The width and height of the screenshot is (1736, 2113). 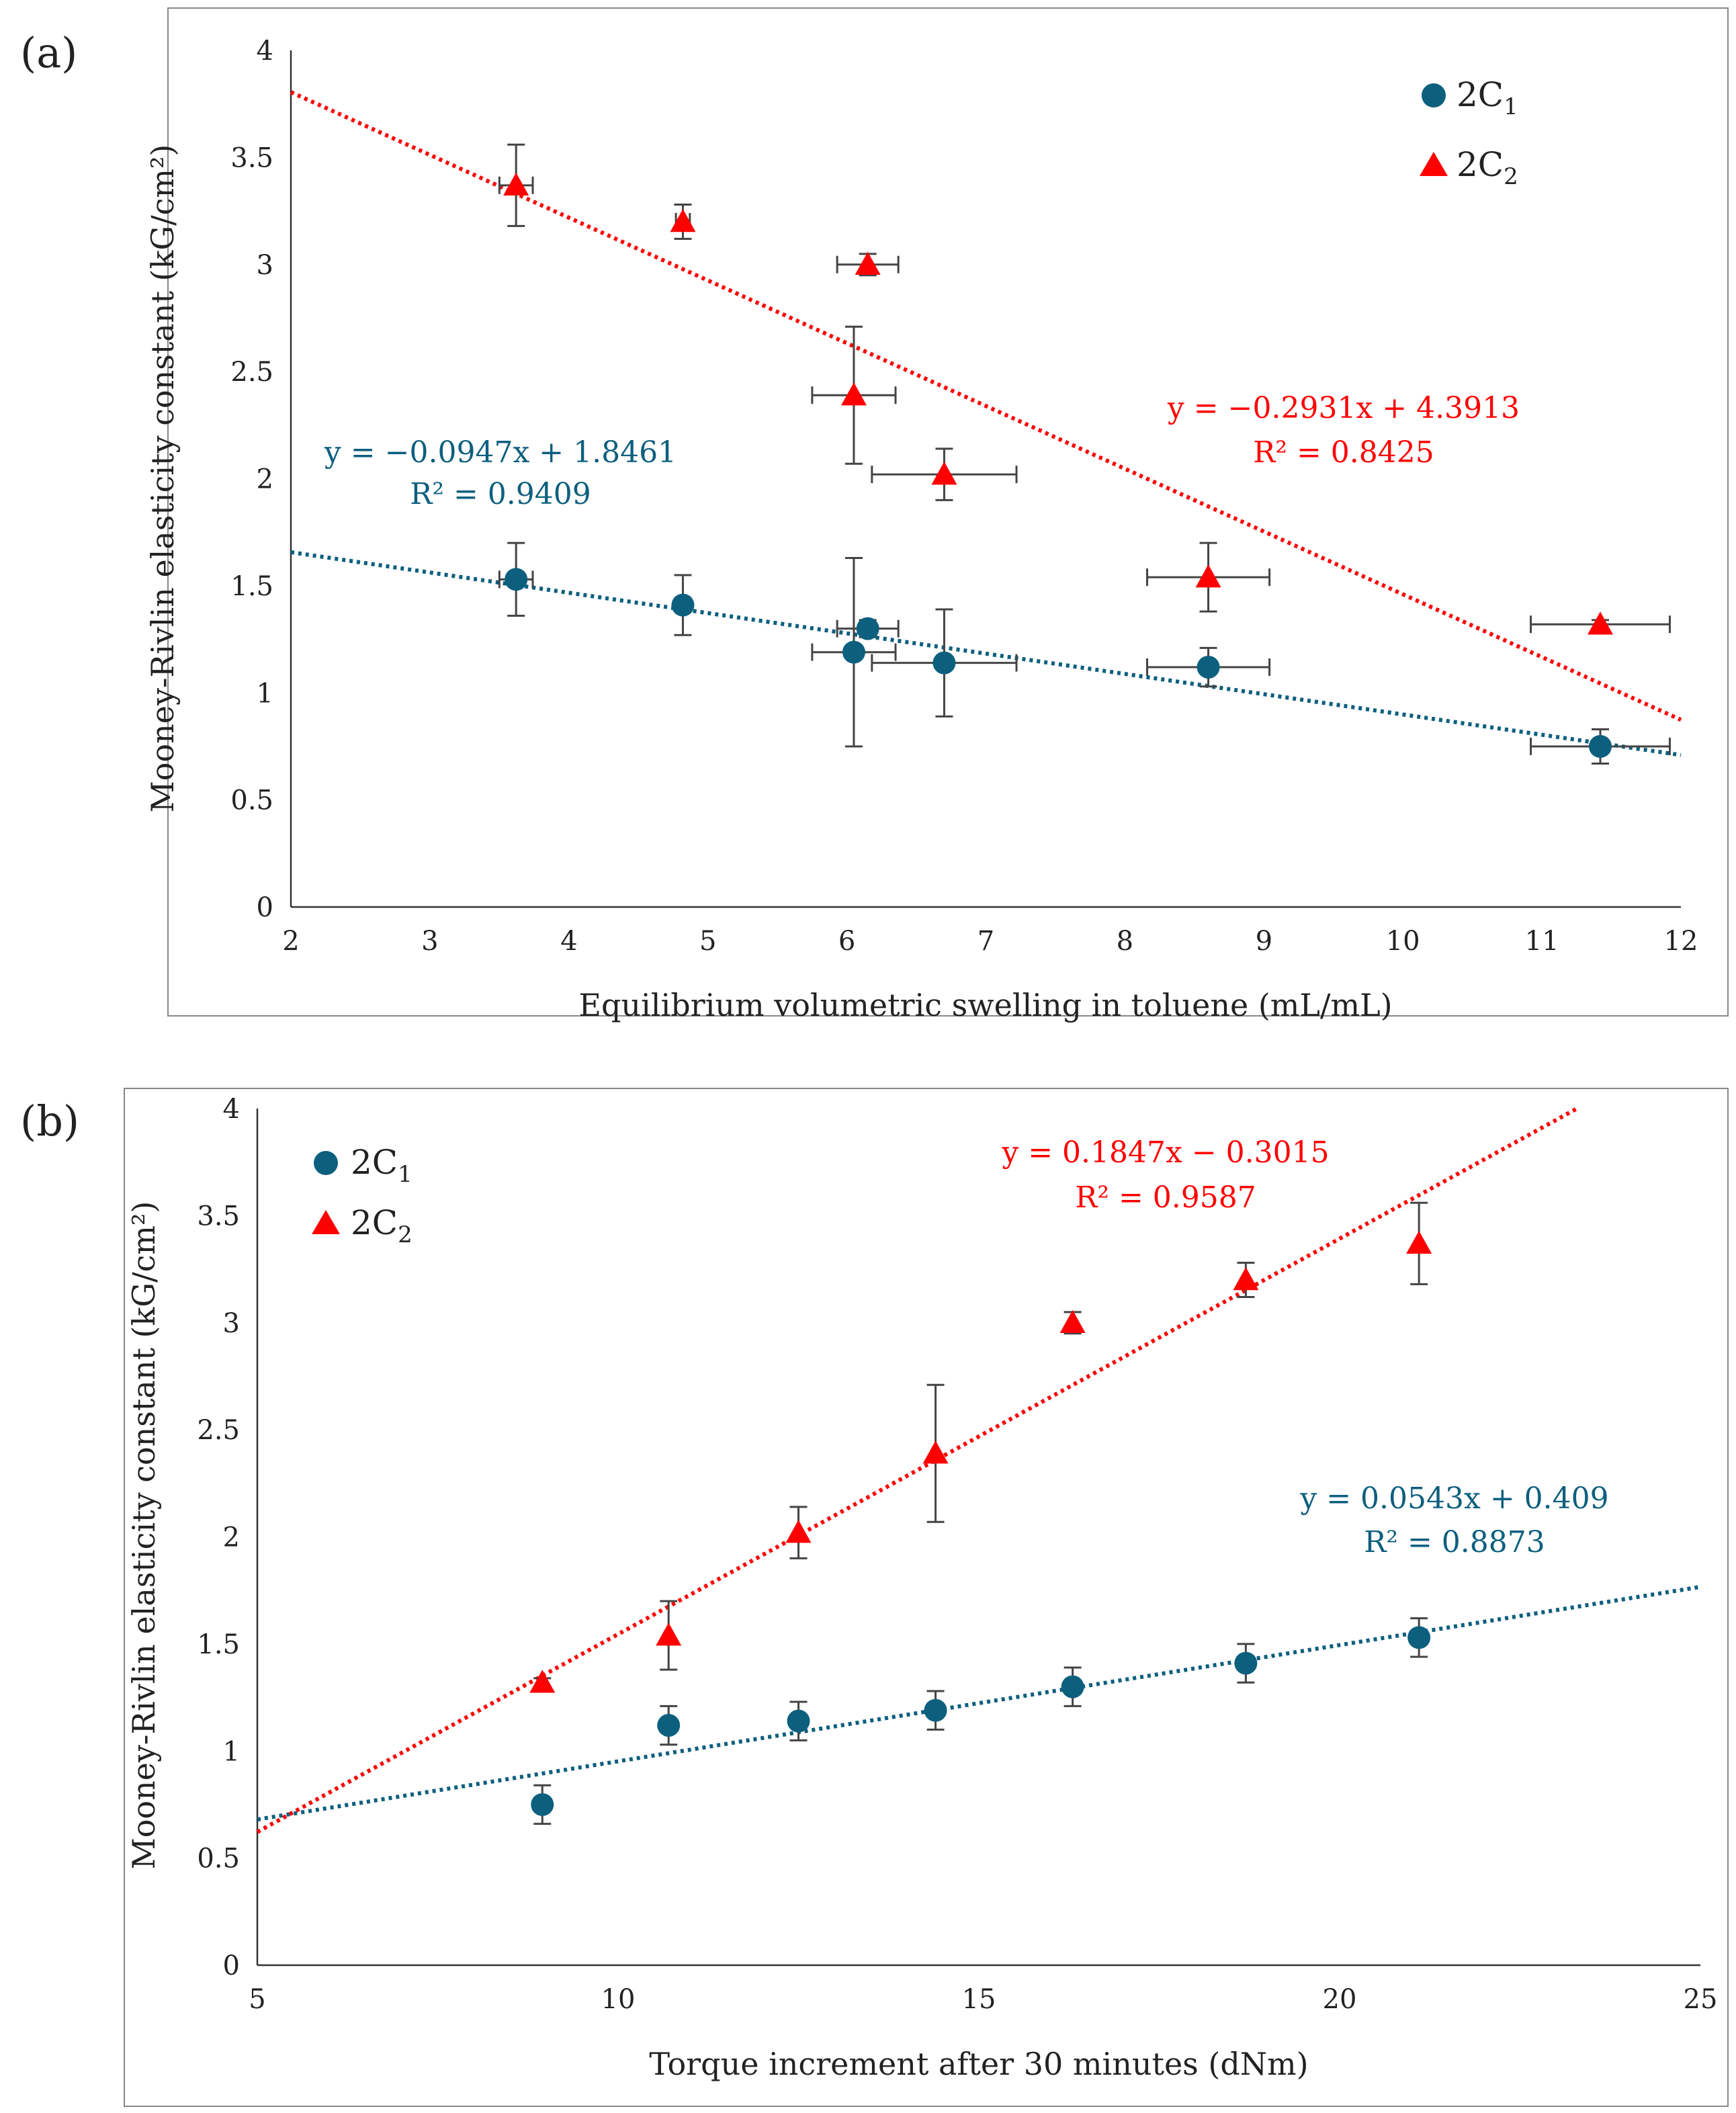 I want to click on panel-b-y-tick-label: 4, so click(x=231, y=1109).